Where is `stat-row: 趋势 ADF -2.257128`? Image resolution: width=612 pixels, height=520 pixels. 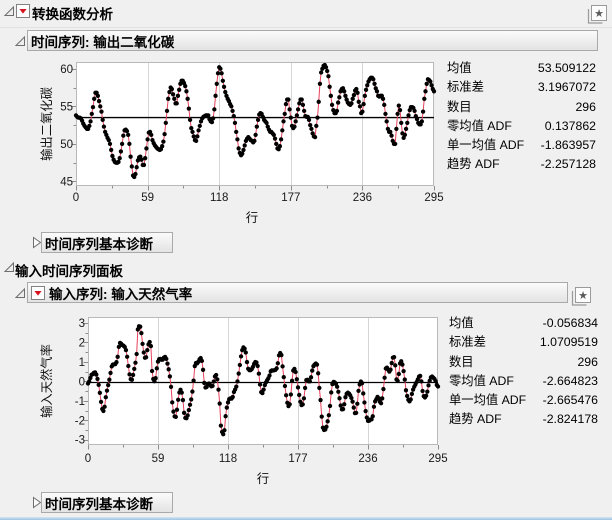
stat-row: 趋势 ADF -2.257128 is located at coordinates (521, 164).